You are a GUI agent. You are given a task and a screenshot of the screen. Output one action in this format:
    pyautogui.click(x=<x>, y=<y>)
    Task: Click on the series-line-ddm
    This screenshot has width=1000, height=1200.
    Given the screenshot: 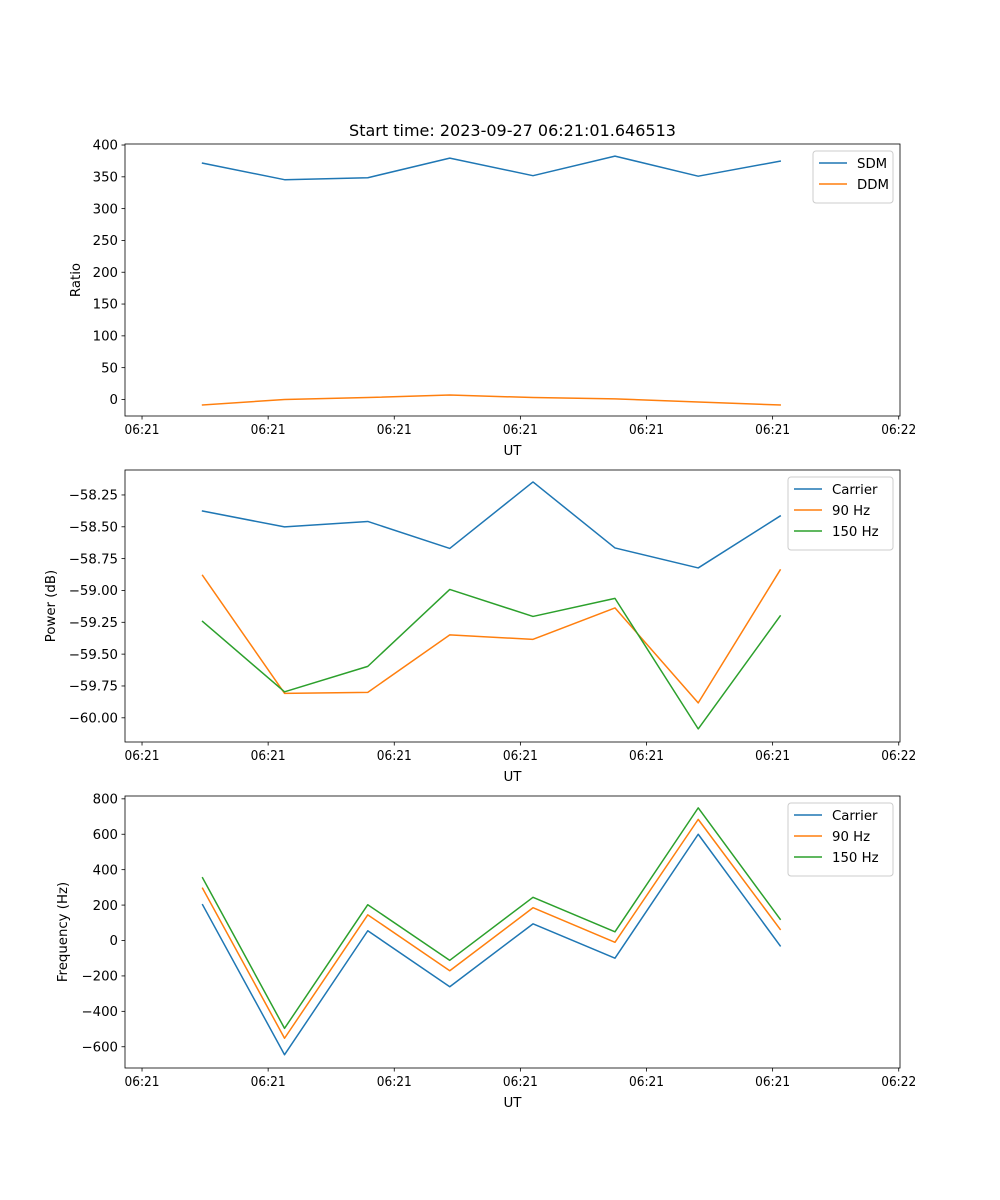 What is the action you would take?
    pyautogui.click(x=491, y=400)
    